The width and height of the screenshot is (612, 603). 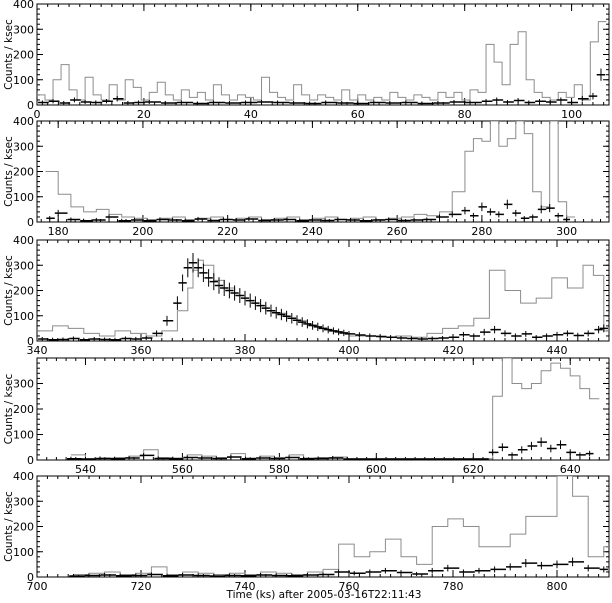 What do you see at coordinates (376, 469) in the screenshot?
I see `x-tick-label: 600` at bounding box center [376, 469].